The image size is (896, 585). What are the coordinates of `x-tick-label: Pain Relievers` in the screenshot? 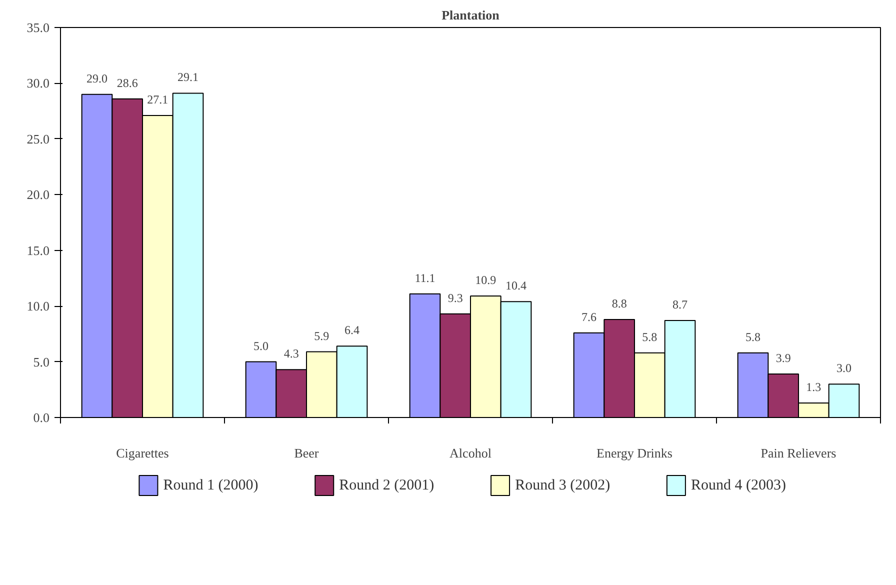 It's located at (798, 453).